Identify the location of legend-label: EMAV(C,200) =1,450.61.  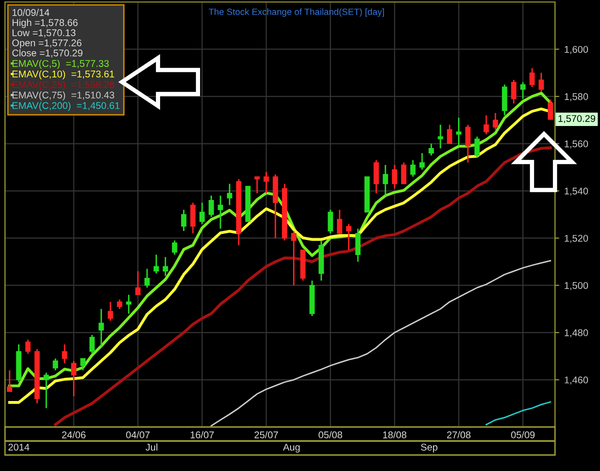
(66, 106).